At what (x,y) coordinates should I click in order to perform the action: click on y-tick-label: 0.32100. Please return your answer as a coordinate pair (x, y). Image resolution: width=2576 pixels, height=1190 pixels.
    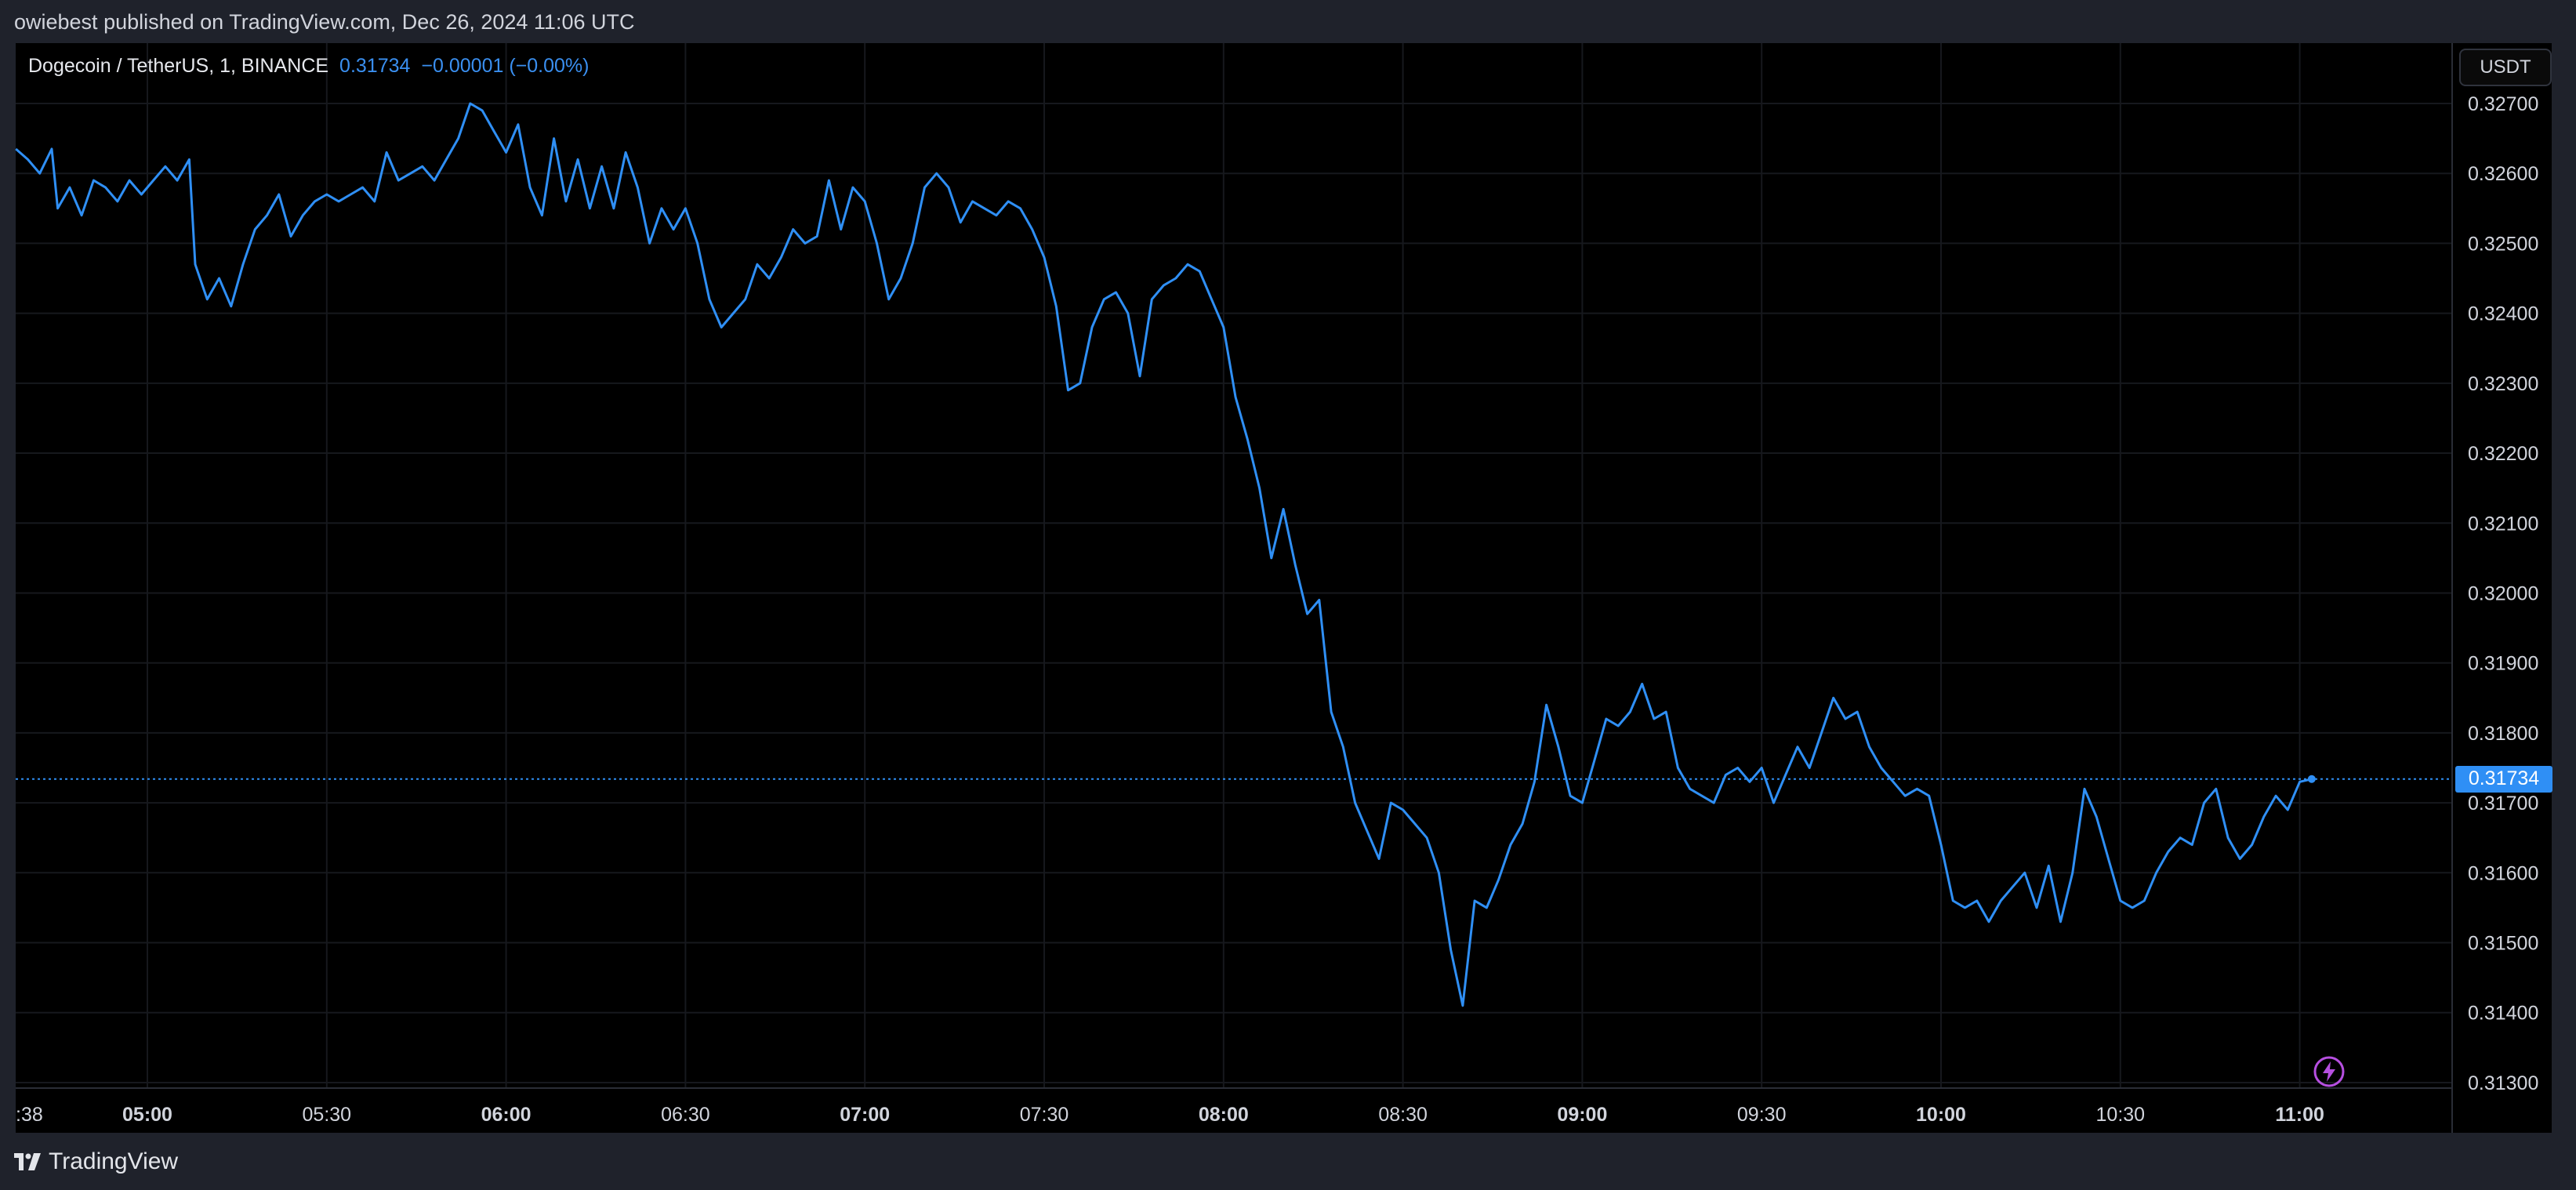
    Looking at the image, I should click on (2503, 524).